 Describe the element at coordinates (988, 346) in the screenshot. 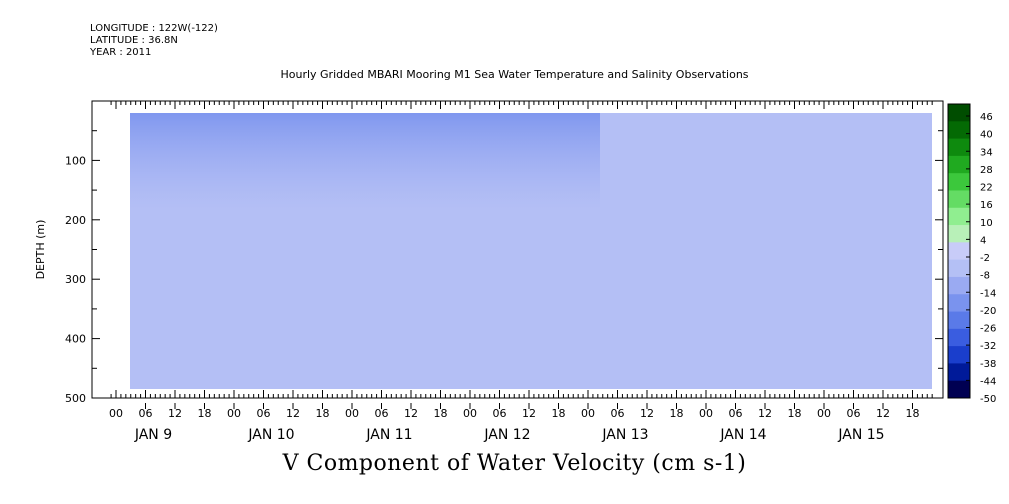

I see `colorbar-label: -32` at that location.